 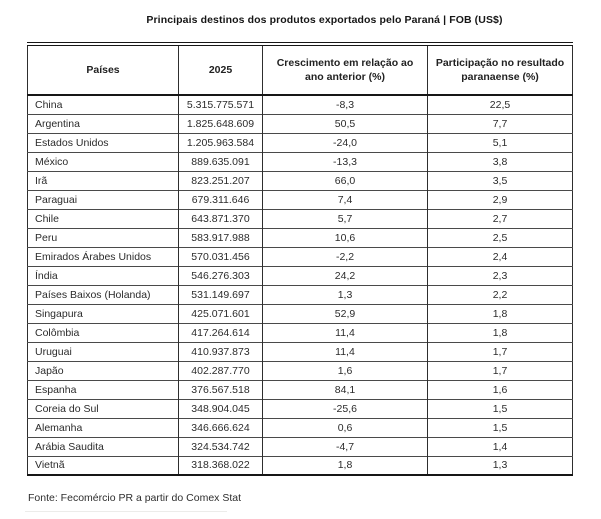 I want to click on value-2025-cell: 1.205.963.584, so click(x=220, y=142).